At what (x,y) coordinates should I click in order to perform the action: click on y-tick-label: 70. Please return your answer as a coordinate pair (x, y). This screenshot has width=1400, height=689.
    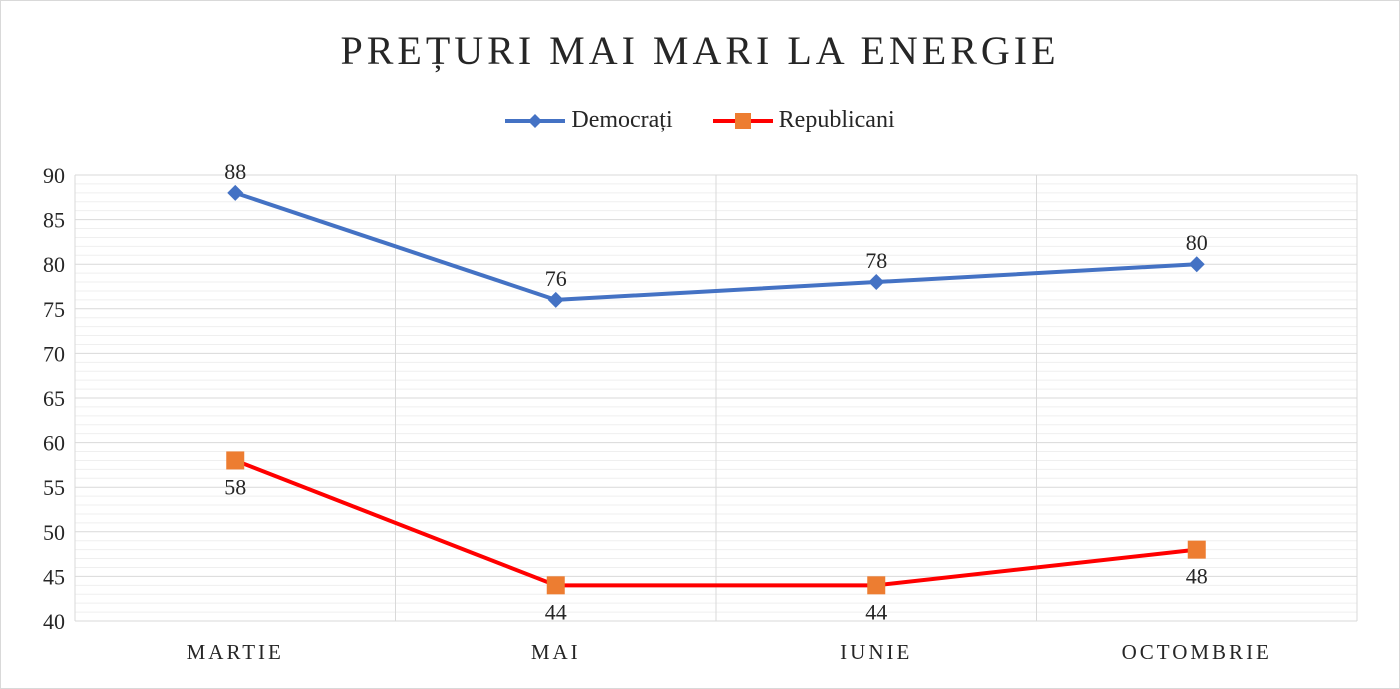
    Looking at the image, I should click on (54, 353).